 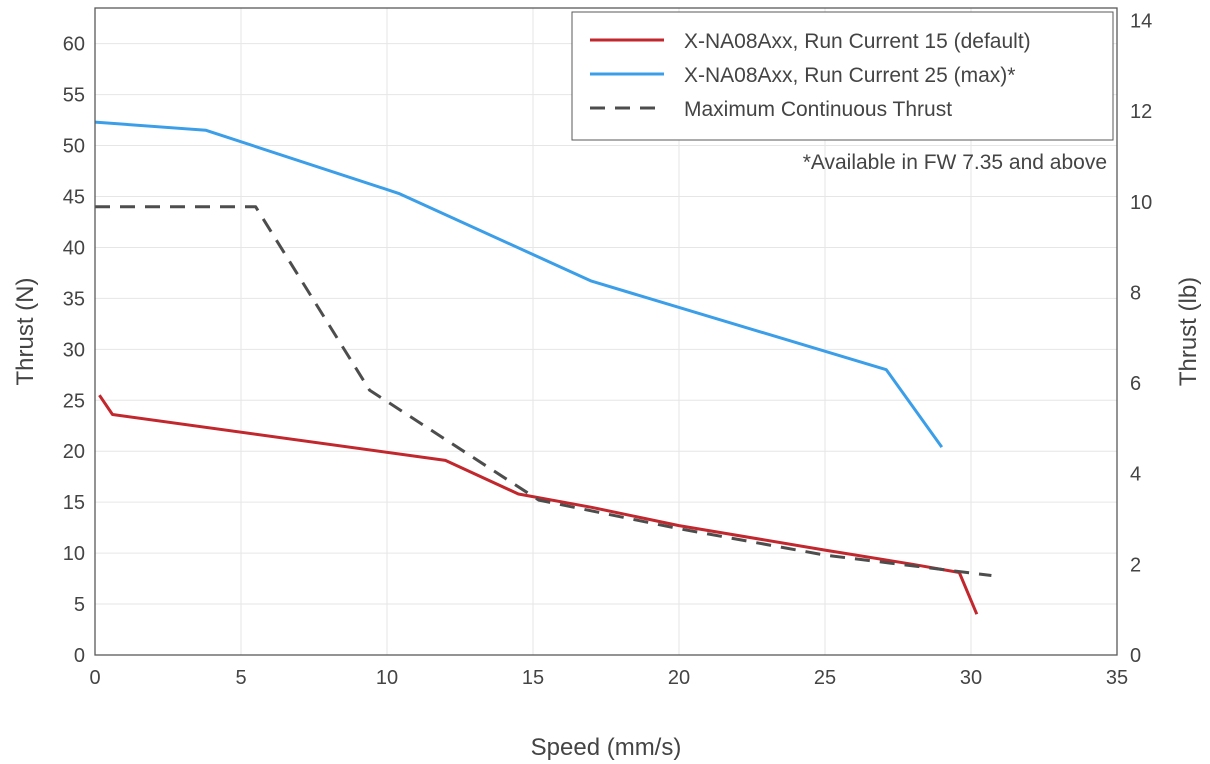 What do you see at coordinates (74, 96) in the screenshot?
I see `y-tick-label: 55` at bounding box center [74, 96].